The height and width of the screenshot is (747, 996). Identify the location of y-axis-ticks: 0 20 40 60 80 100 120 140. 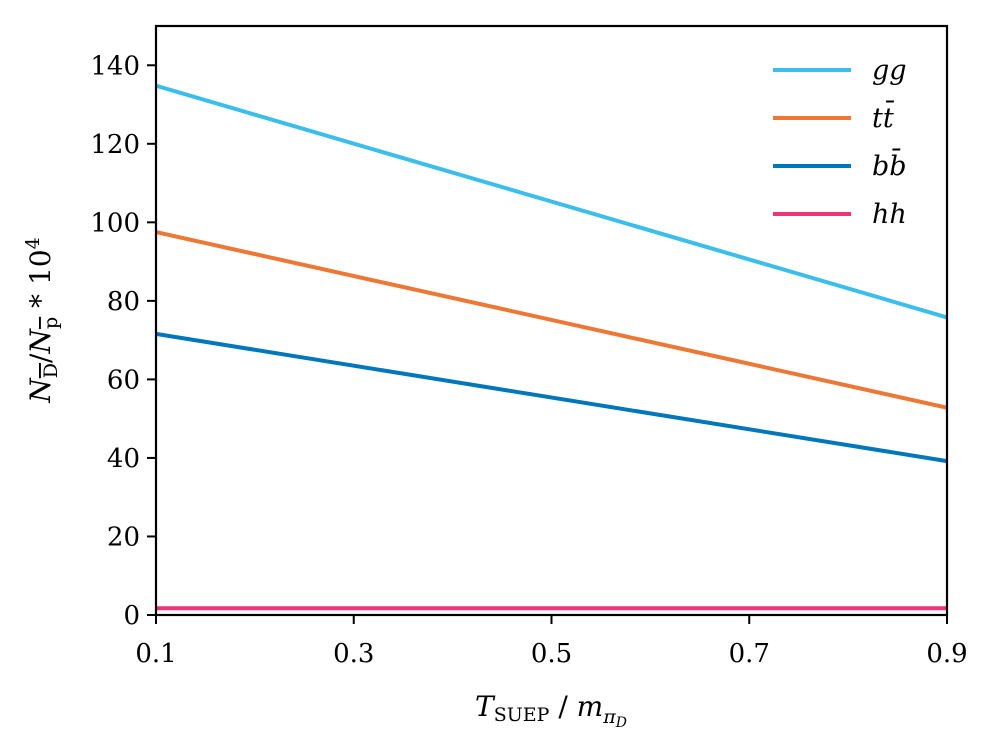
(123, 341).